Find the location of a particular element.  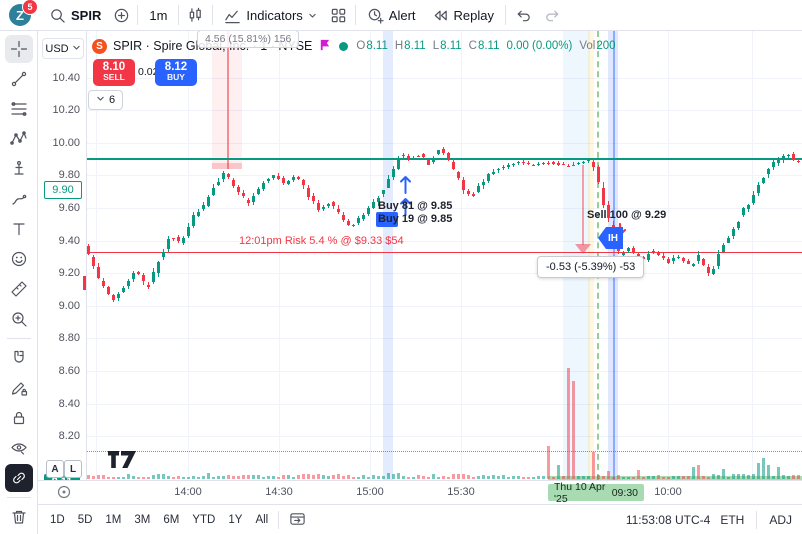

open-highlight-band is located at coordinates (591, 255).